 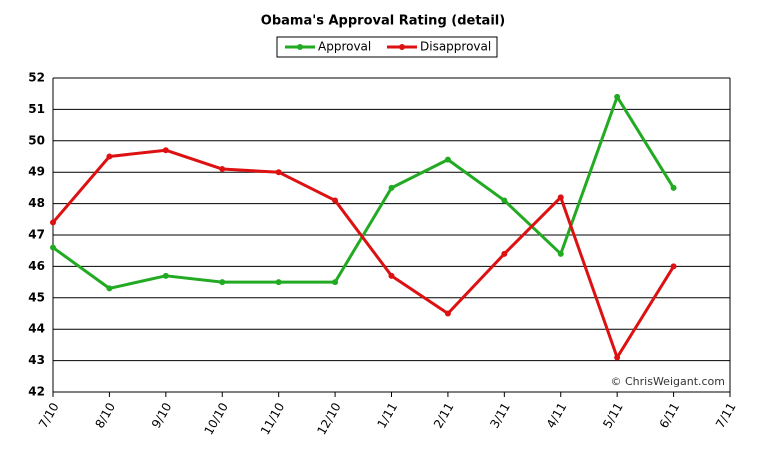 What do you see at coordinates (36, 203) in the screenshot?
I see `y-tick-label: 48` at bounding box center [36, 203].